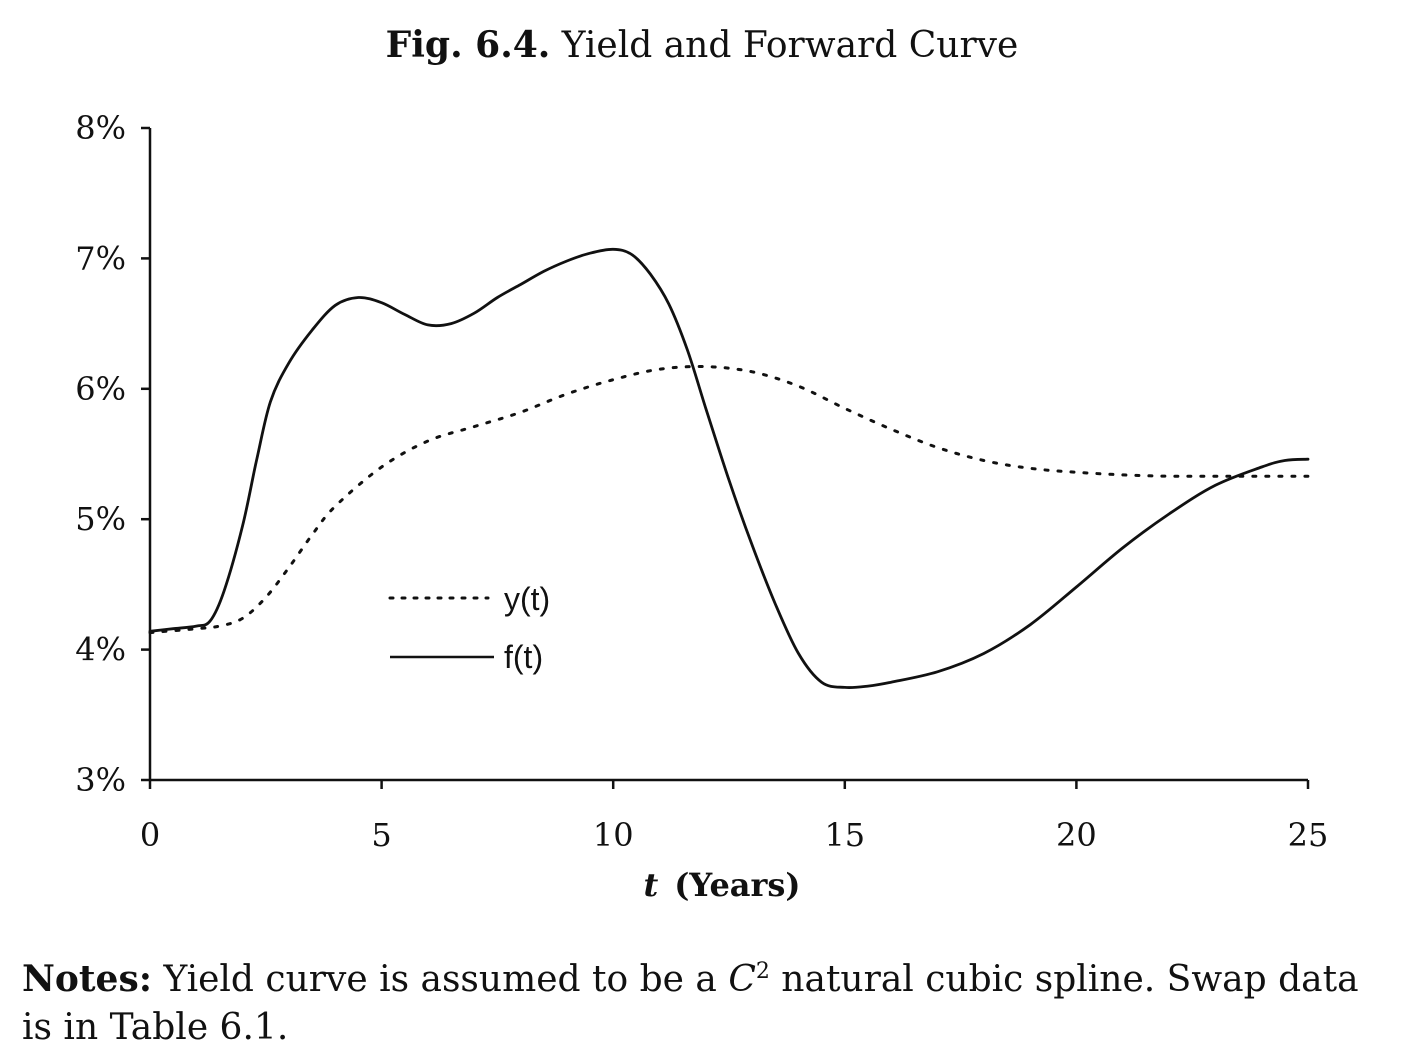  I want to click on x-tick-label: 5, so click(381, 835).